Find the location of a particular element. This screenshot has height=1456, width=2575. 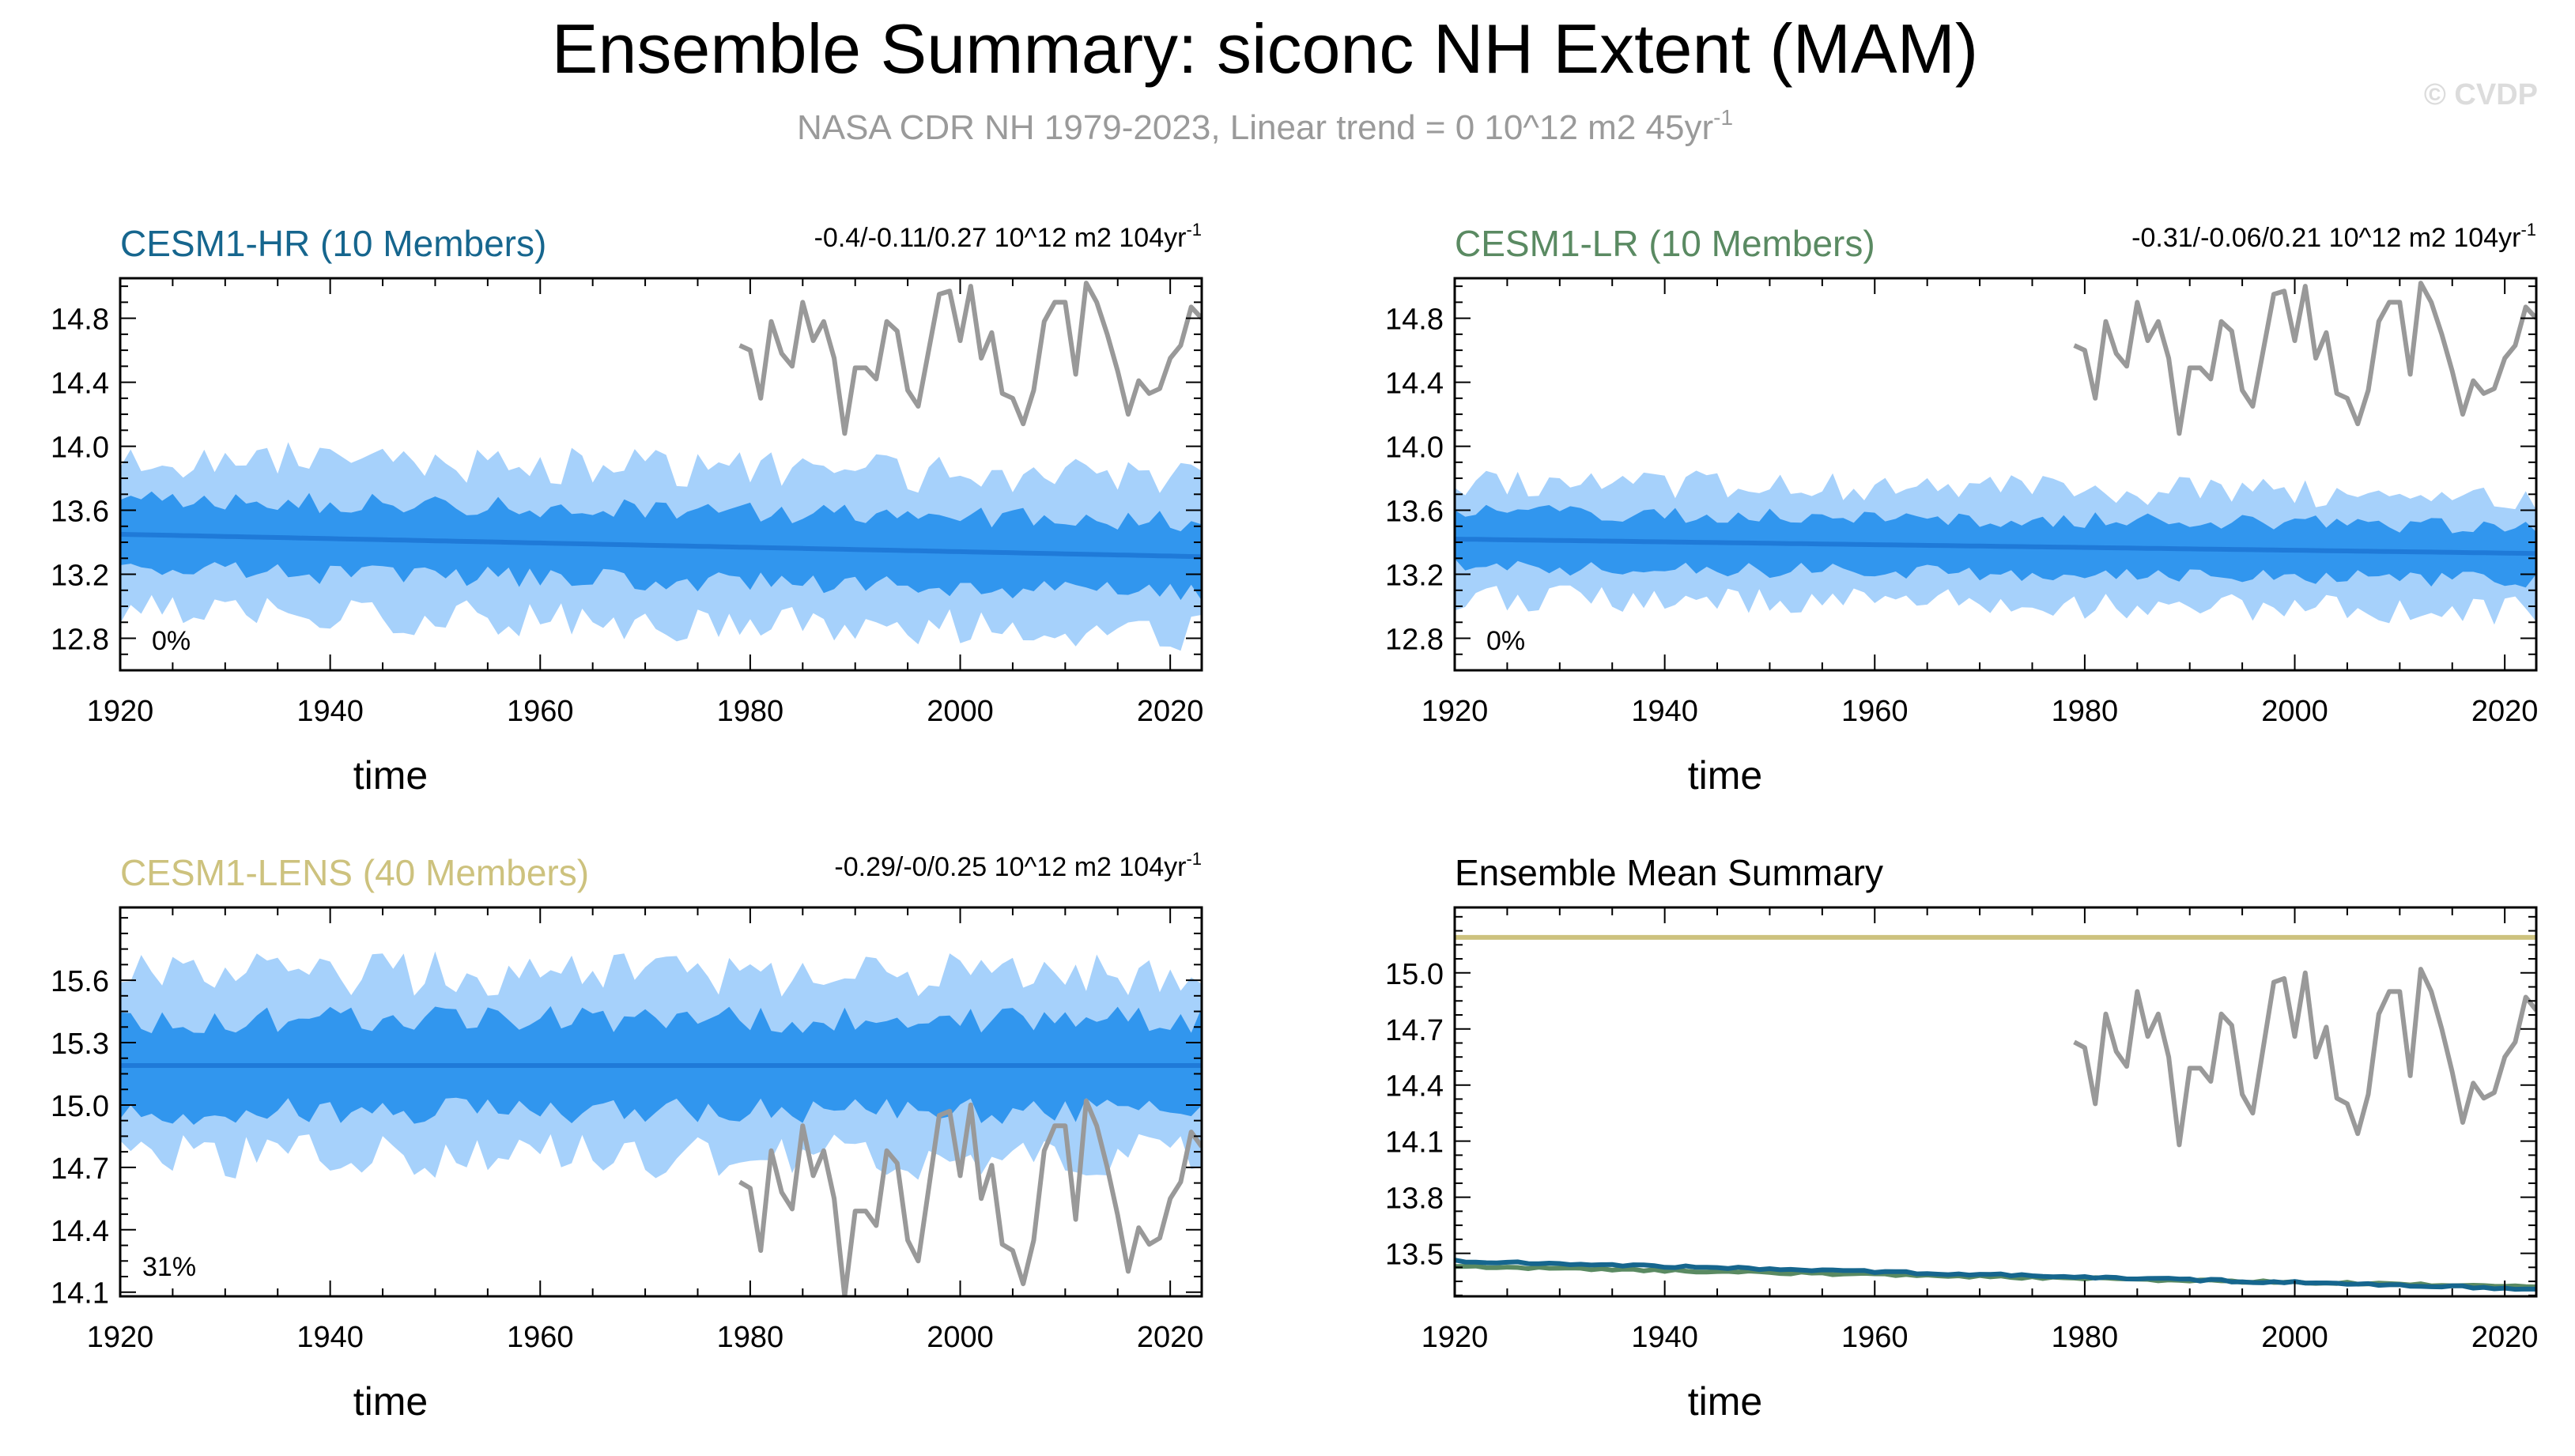

panel-title: Ensemble Mean Summary is located at coordinates (1669, 873).